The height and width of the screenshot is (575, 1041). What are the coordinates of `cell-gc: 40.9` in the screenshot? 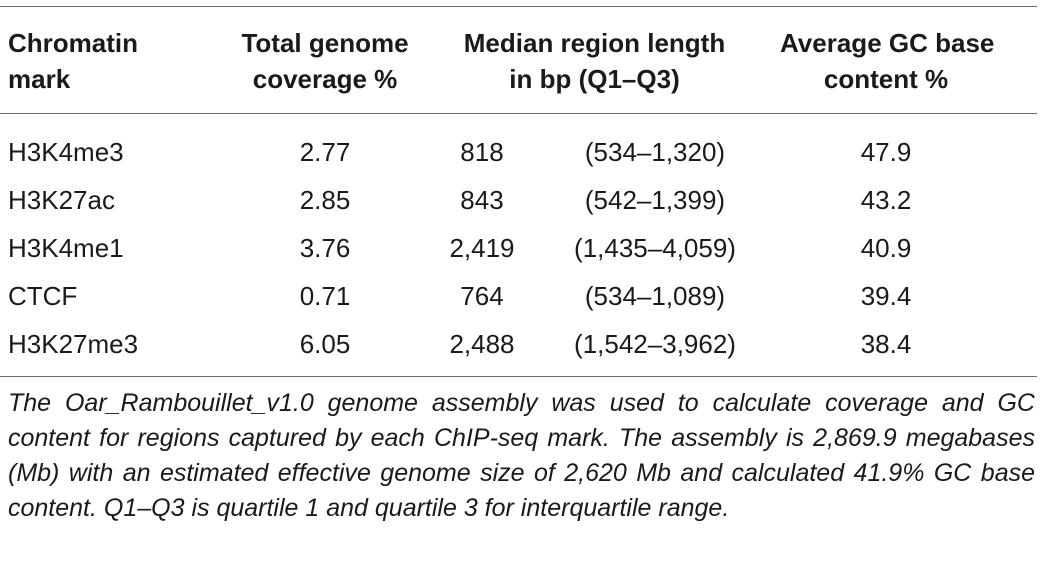 It's located at (886, 248).